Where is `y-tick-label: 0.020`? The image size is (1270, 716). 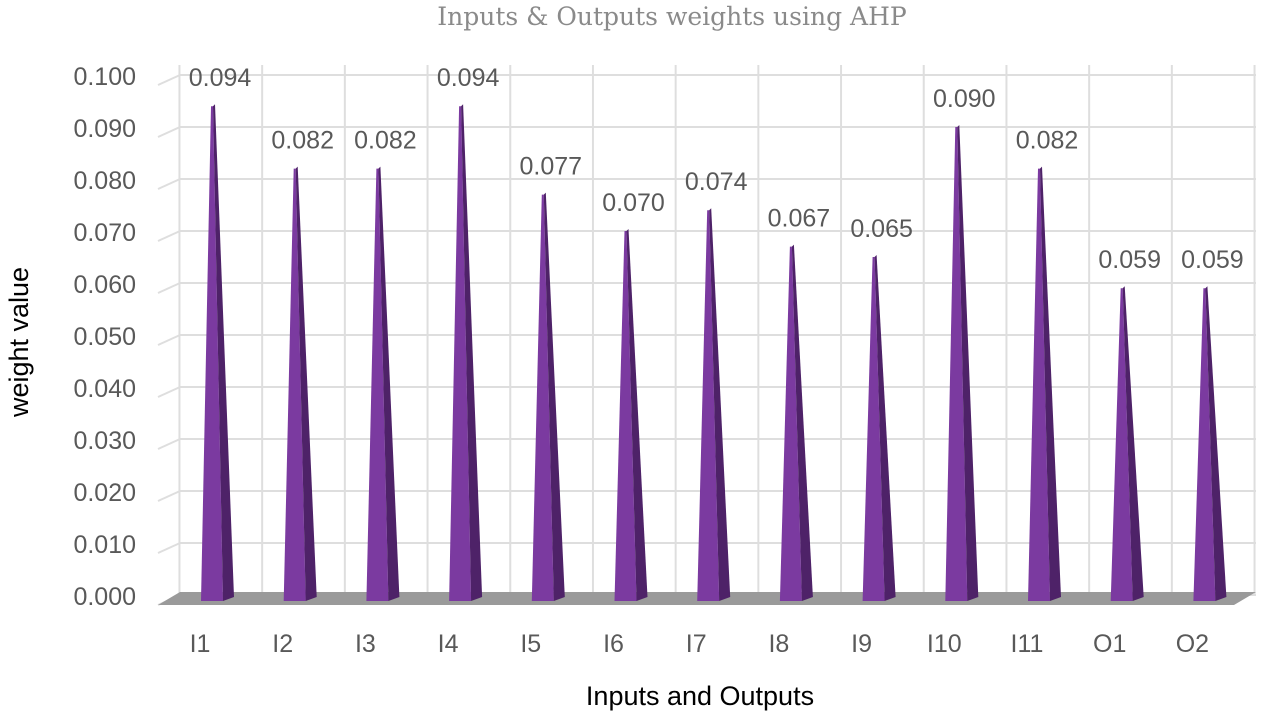 y-tick-label: 0.020 is located at coordinates (104, 493).